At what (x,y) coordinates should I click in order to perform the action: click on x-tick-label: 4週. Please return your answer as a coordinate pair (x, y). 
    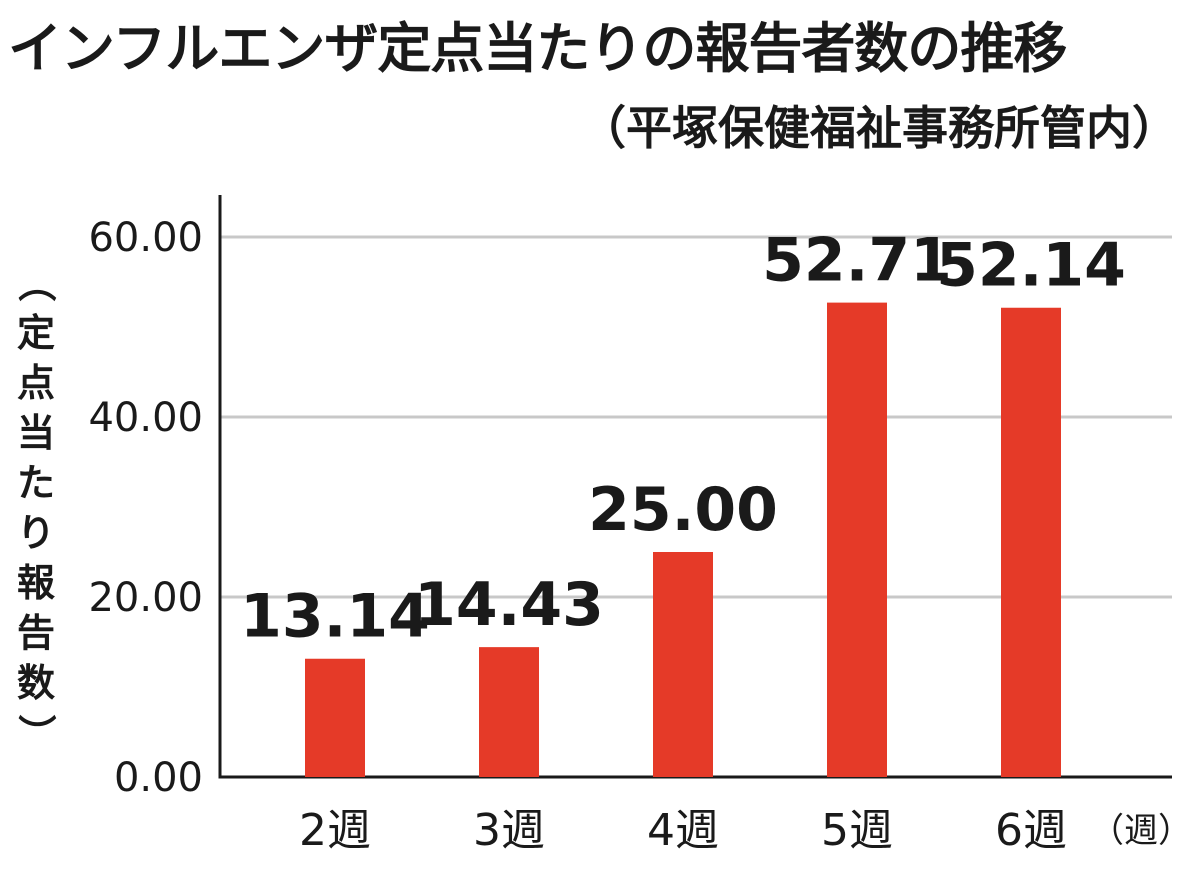
    Looking at the image, I should click on (683, 830).